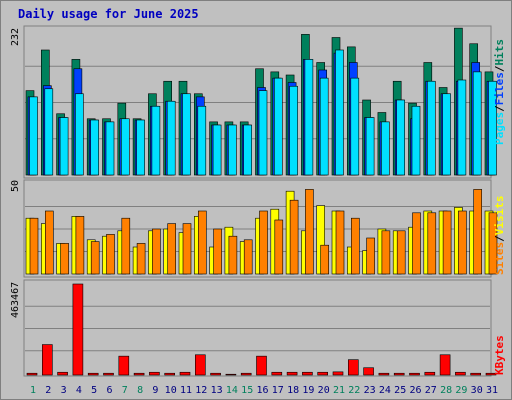 This screenshot has height=400, width=512. What do you see at coordinates (278, 390) in the screenshot?
I see `day-label: 17` at bounding box center [278, 390].